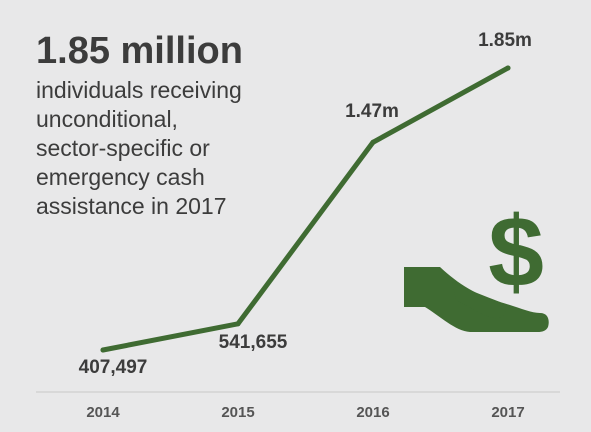 This screenshot has width=591, height=432. Describe the element at coordinates (139, 51) in the screenshot. I see `headline-figure: 1.85 million` at that location.